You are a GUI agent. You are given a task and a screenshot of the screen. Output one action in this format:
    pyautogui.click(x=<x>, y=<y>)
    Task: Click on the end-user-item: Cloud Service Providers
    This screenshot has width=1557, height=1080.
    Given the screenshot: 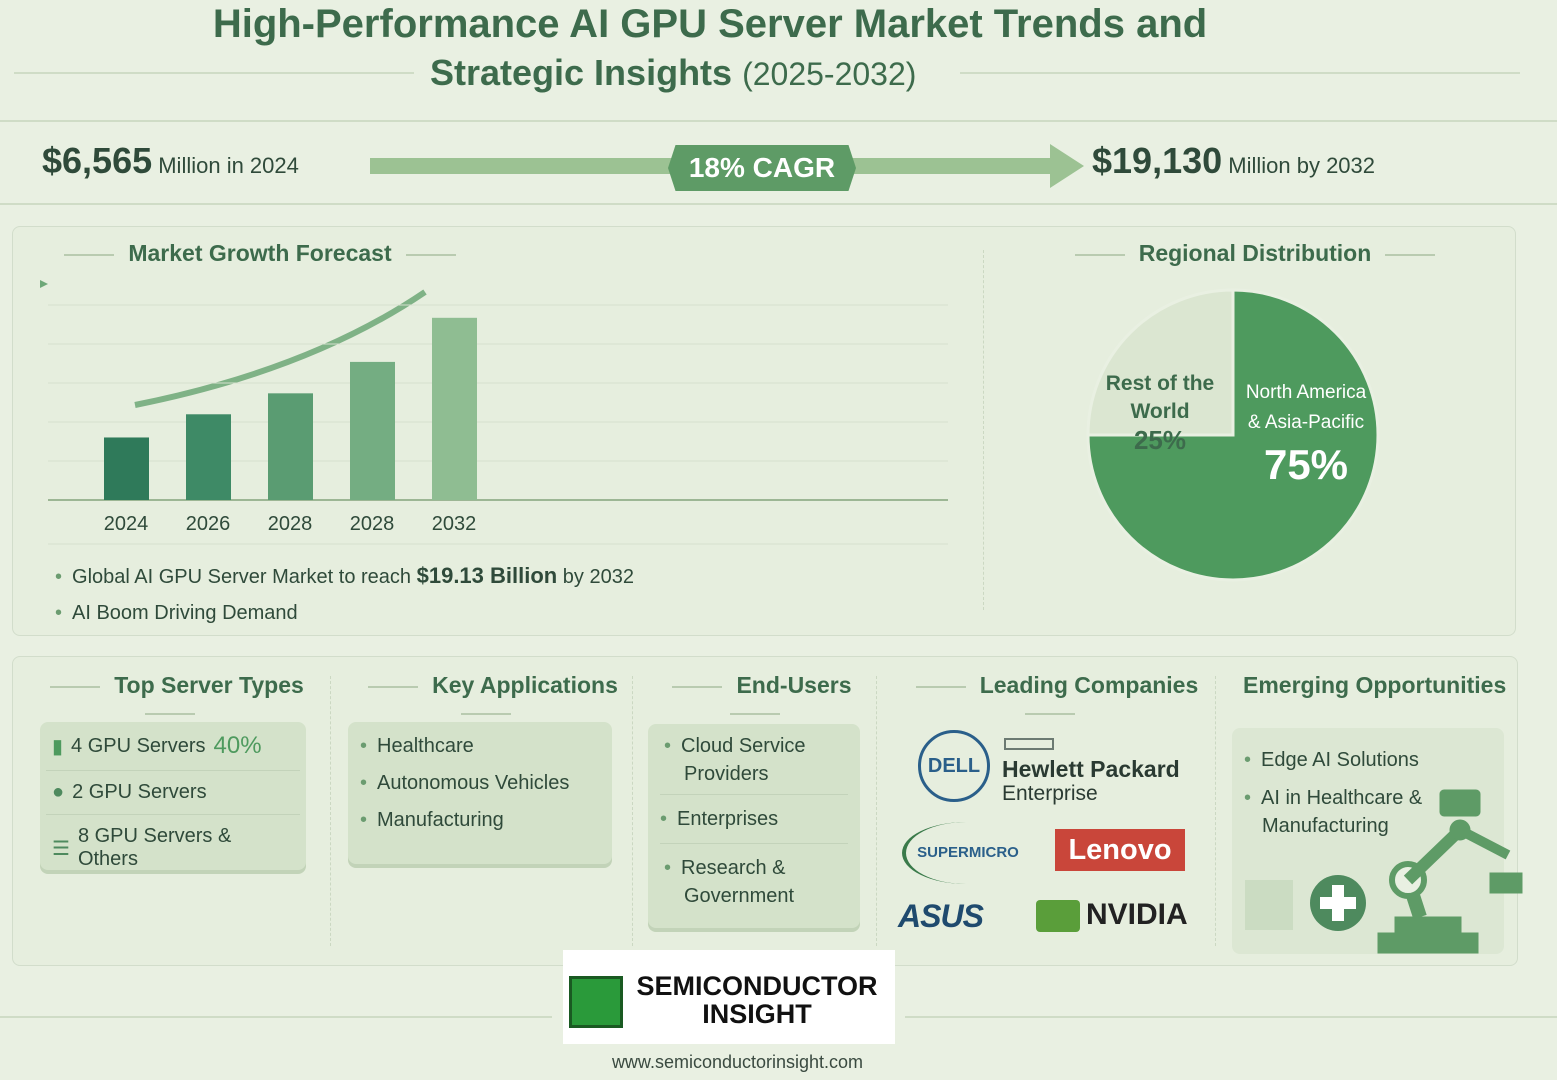 What is the action you would take?
    pyautogui.click(x=754, y=763)
    